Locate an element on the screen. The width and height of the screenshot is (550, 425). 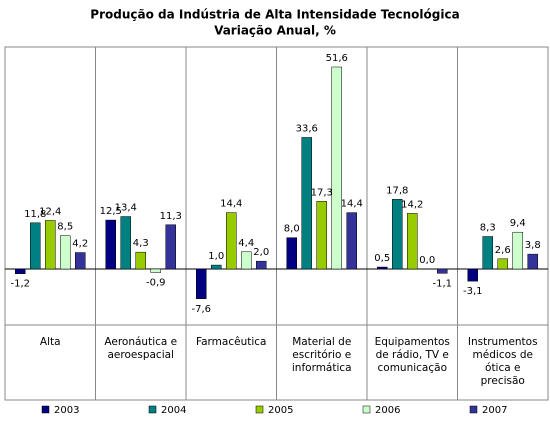
value-label: 8,5 is located at coordinates (65, 227).